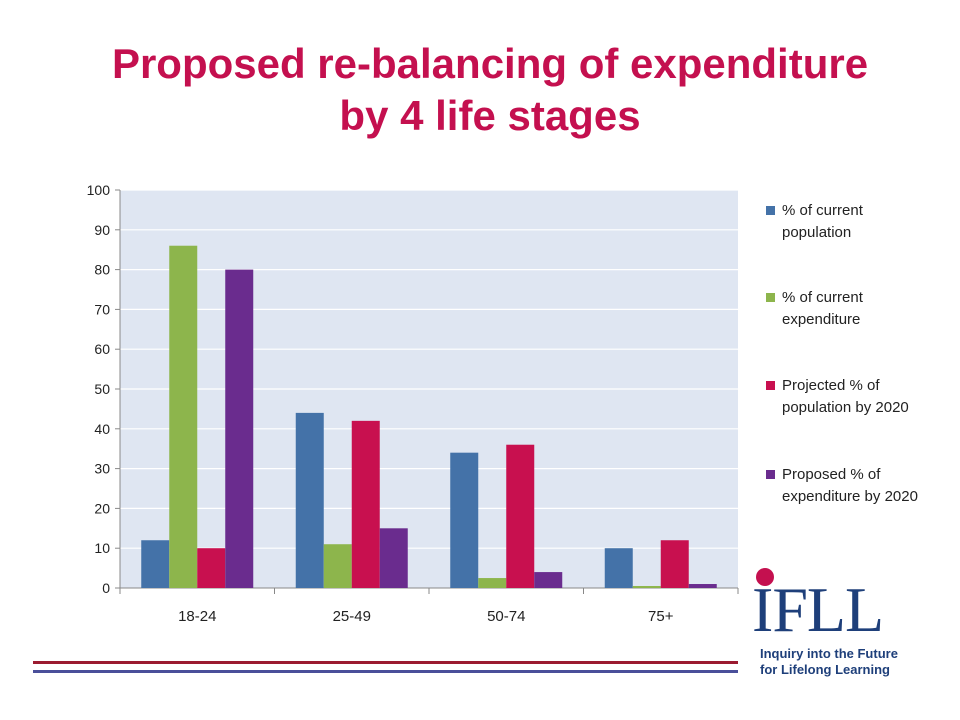  What do you see at coordinates (829, 653) in the screenshot?
I see `logo-subtitle-line-1: Inquiry into the Future` at bounding box center [829, 653].